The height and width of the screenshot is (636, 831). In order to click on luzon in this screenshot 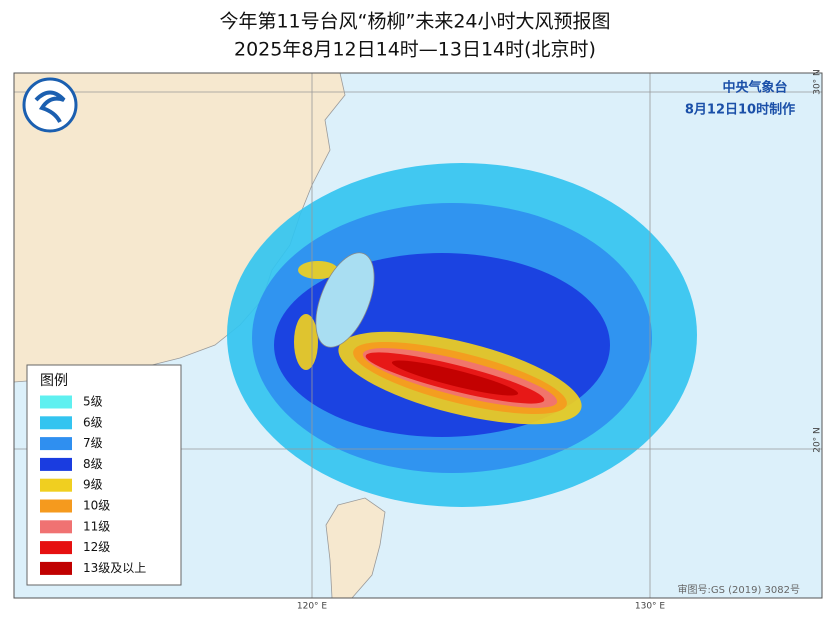, I will do `click(355, 547)`.